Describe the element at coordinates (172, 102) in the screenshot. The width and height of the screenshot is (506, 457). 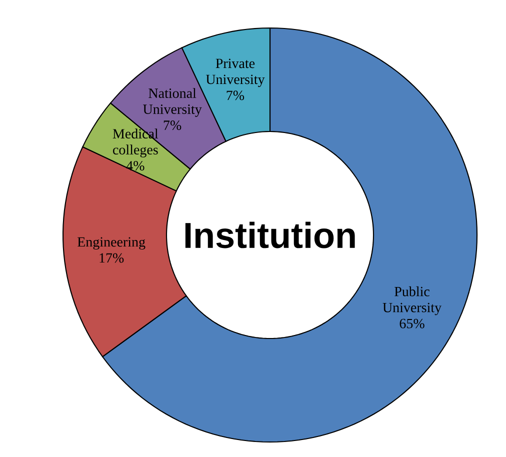
I see `slice-label: National University` at that location.